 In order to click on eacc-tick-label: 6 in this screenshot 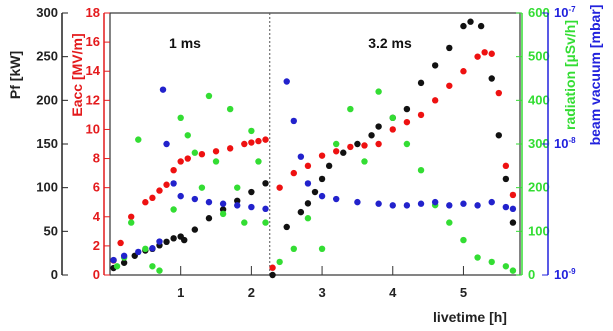, I will do `click(96, 187)`.